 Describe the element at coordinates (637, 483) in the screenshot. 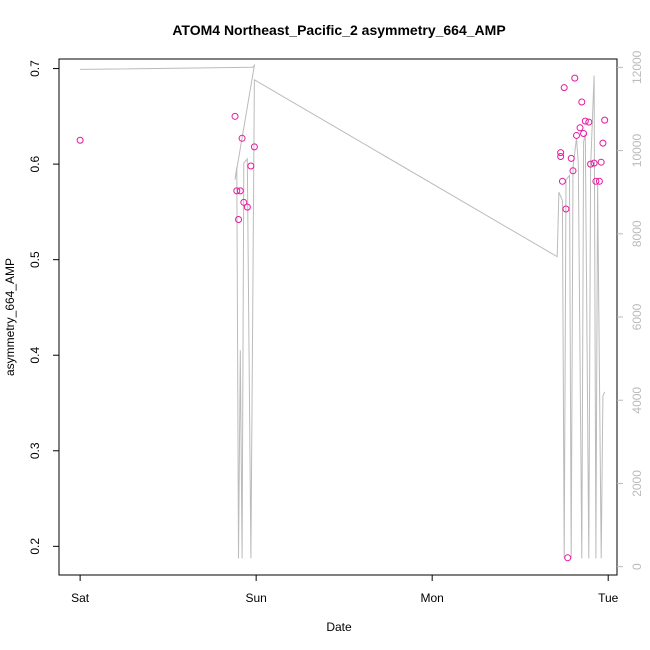

I see `y2-tick-label: 2000` at that location.